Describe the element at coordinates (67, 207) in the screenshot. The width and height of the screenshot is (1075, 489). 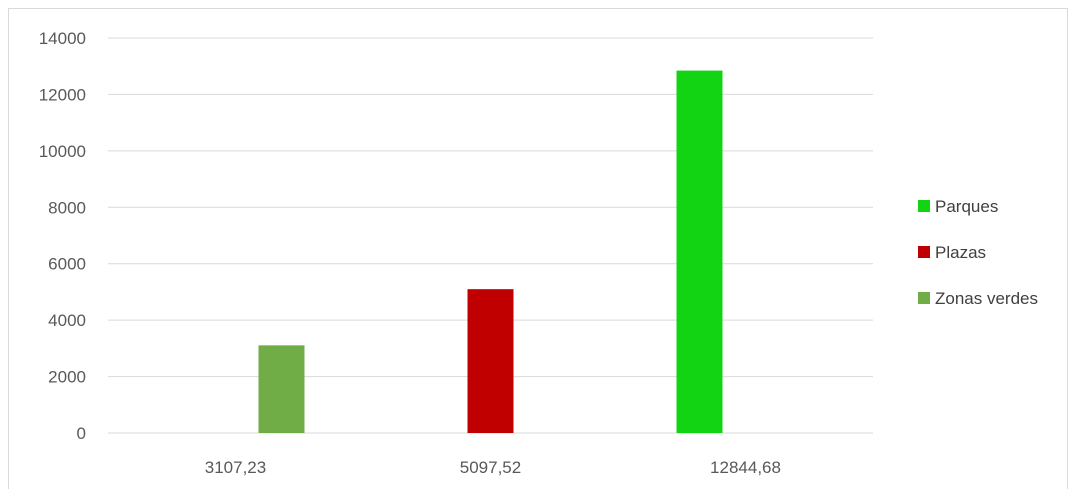
I see `y-tick-label: 8000` at that location.